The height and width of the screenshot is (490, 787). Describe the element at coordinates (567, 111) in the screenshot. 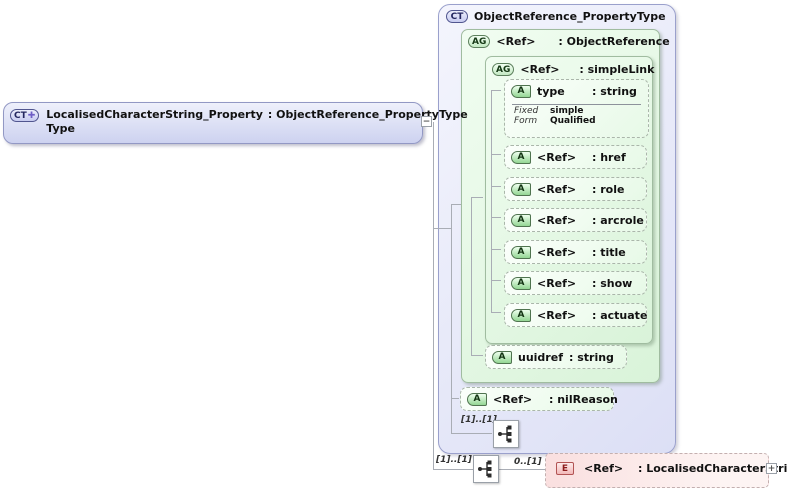

I see `facet-value: simple` at that location.